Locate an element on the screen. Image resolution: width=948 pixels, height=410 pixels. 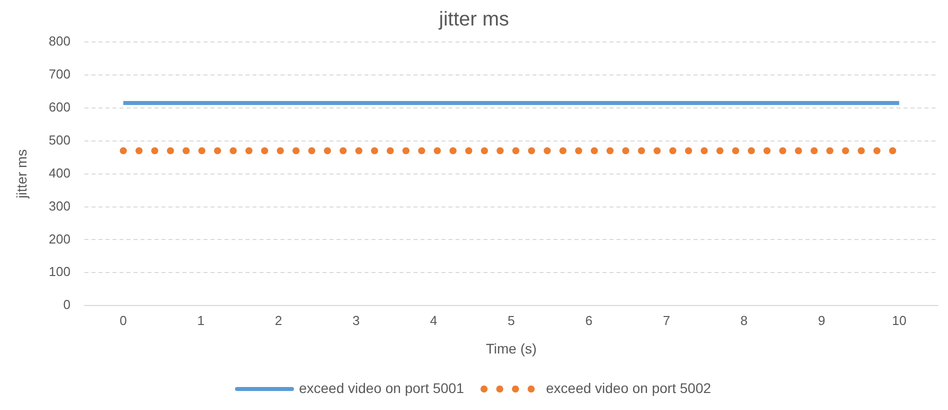
y-tick-label: 600 is located at coordinates (59, 106).